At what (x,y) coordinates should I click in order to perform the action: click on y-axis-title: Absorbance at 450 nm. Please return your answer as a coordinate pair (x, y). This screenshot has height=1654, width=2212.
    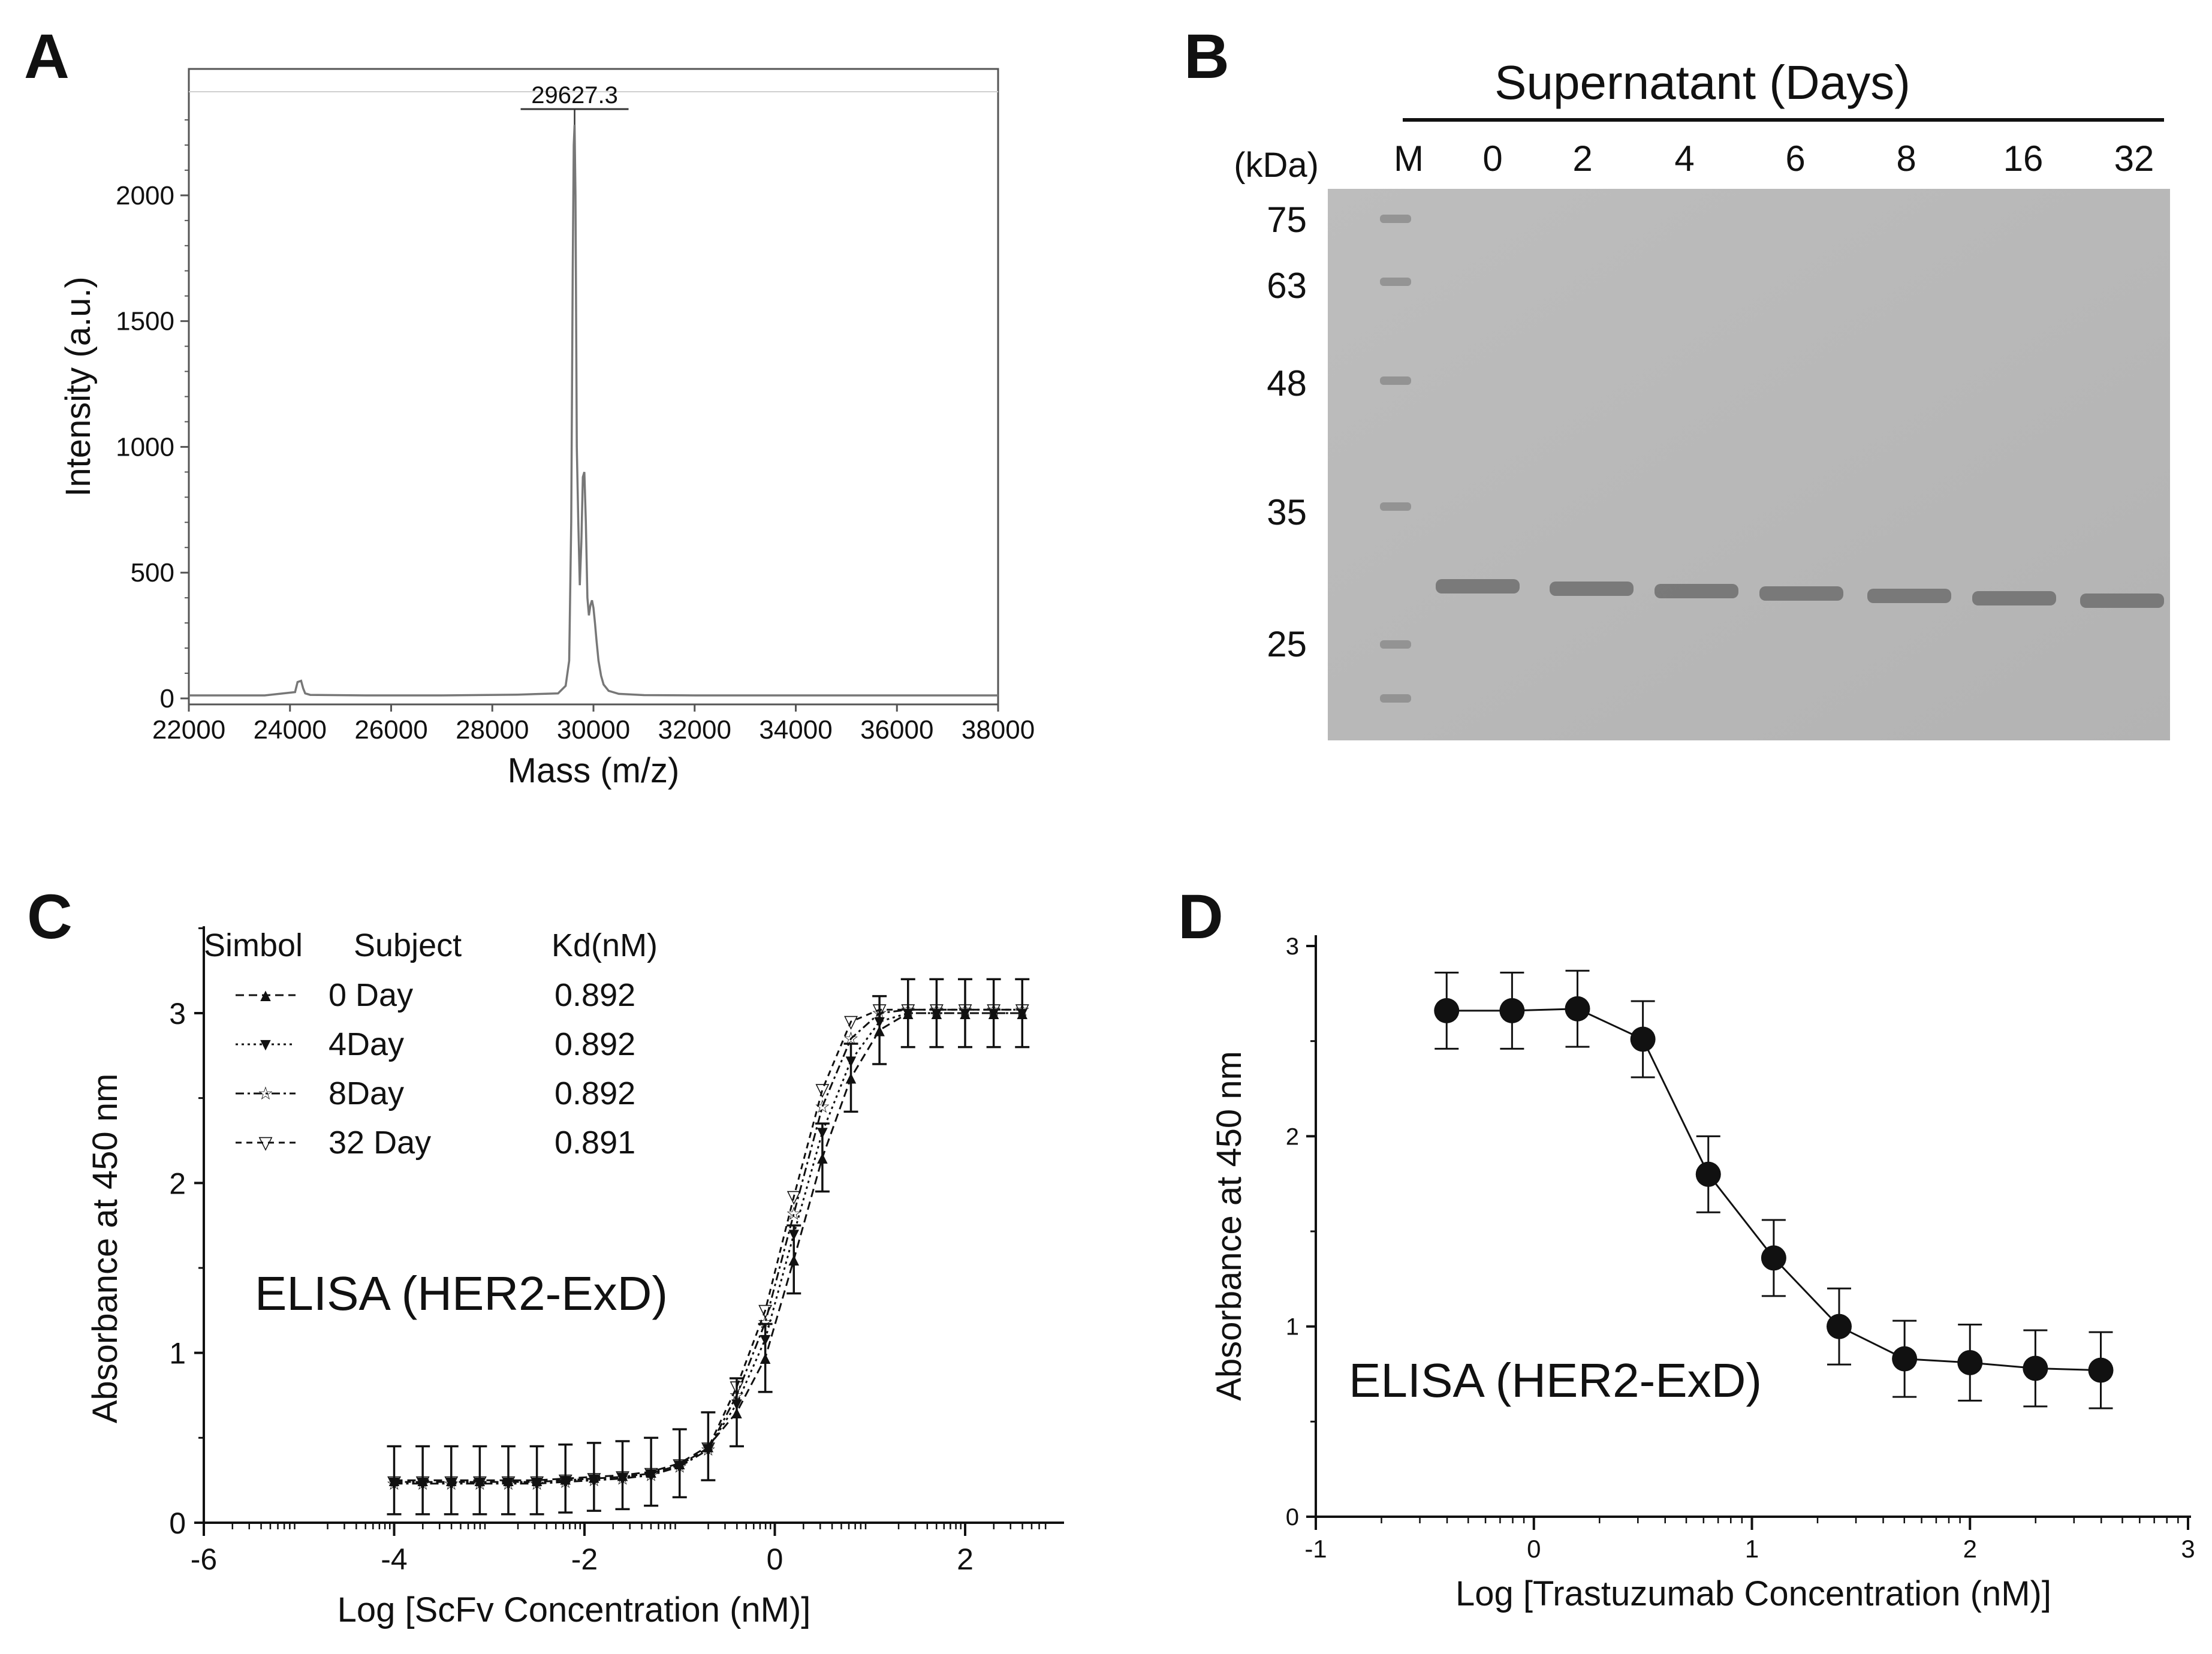
    Looking at the image, I should click on (1229, 1226).